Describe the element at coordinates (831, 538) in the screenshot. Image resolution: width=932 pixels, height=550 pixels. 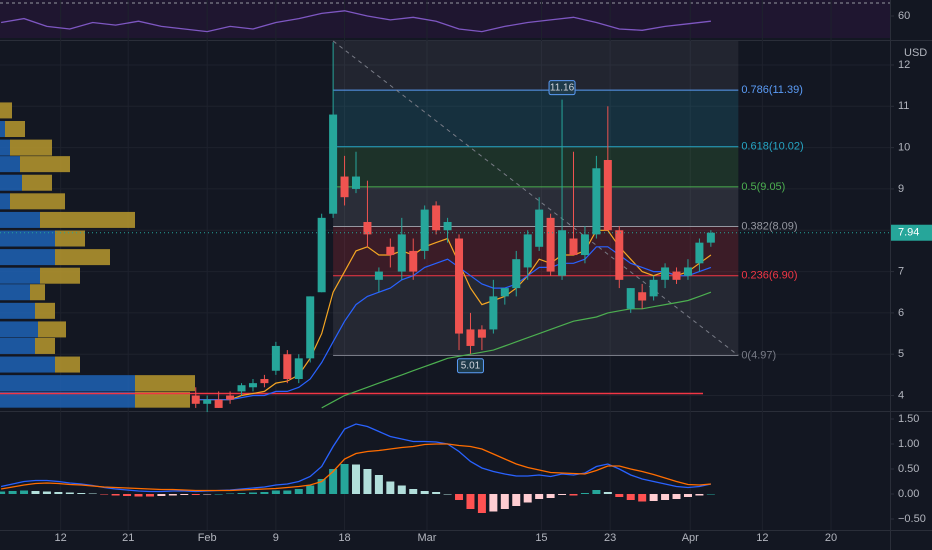
I see `x-tick-label: 20` at that location.